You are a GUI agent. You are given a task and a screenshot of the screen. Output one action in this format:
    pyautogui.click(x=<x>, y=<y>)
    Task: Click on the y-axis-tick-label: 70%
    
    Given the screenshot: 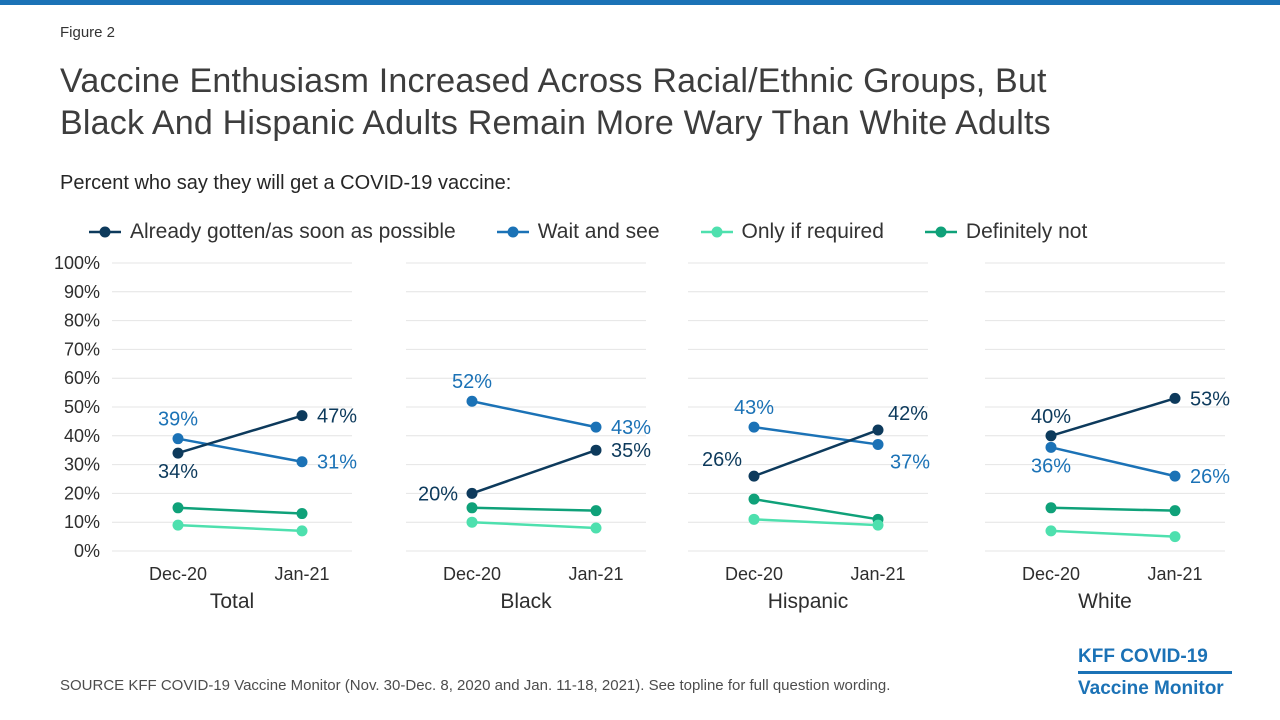 What is the action you would take?
    pyautogui.click(x=82, y=349)
    